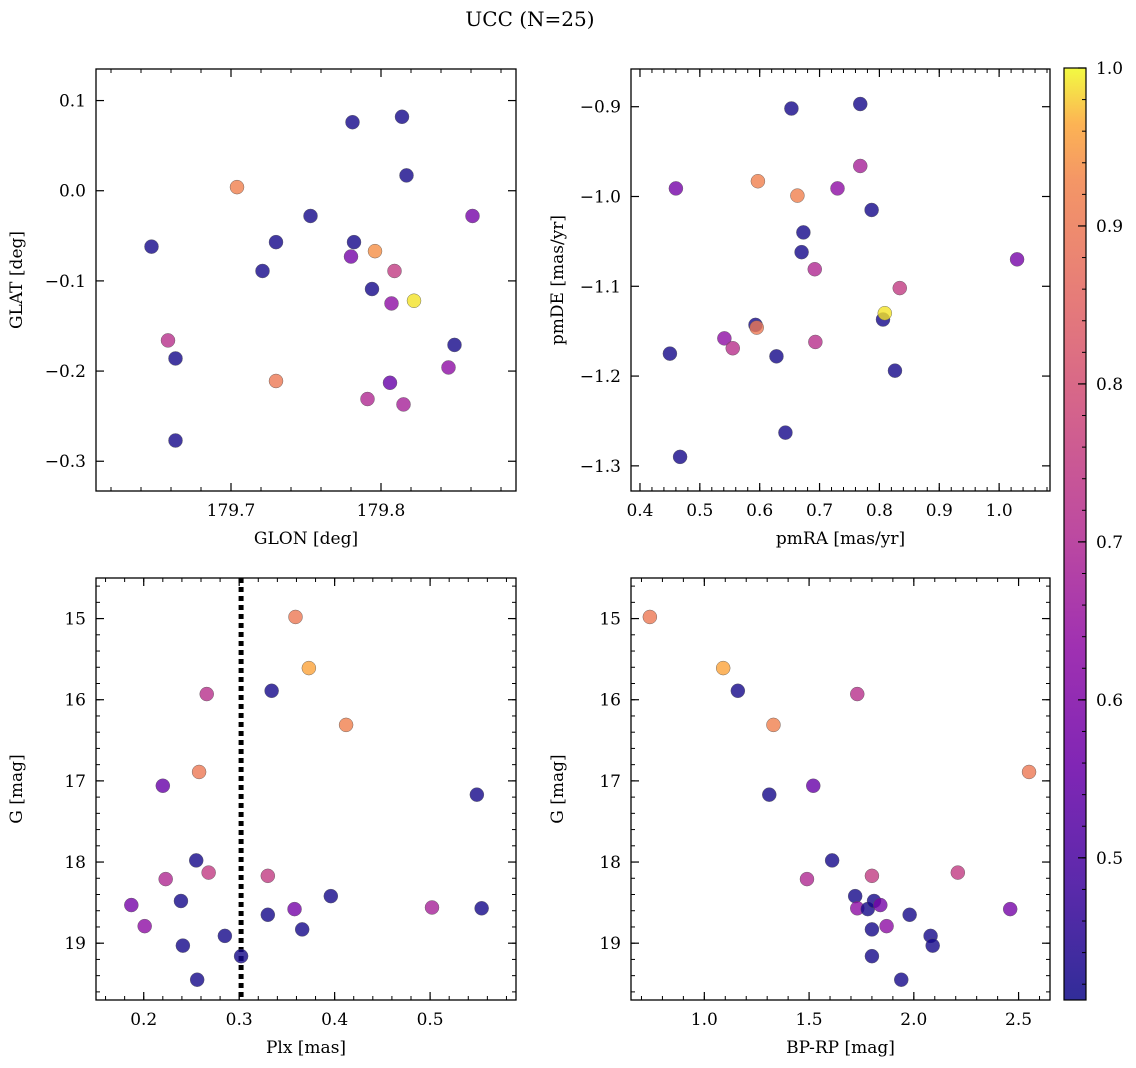 The height and width of the screenshot is (1068, 1136). Describe the element at coordinates (381, 511) in the screenshot. I see `x-tick-label: 179.8` at that location.